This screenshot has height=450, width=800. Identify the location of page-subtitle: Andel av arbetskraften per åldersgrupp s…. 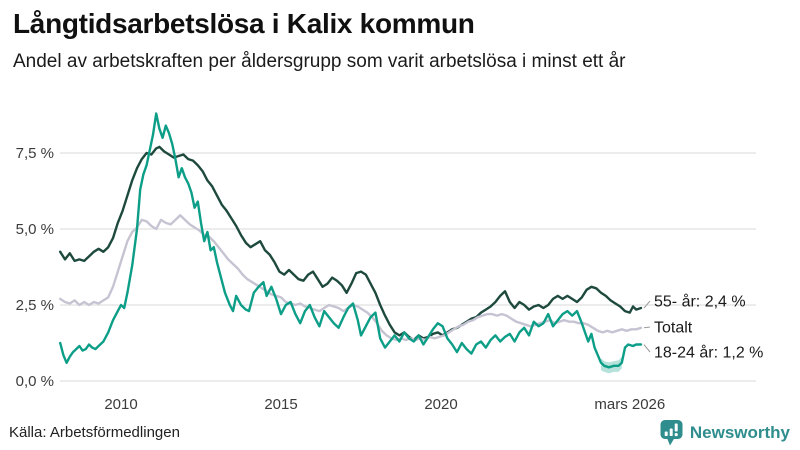
(319, 61).